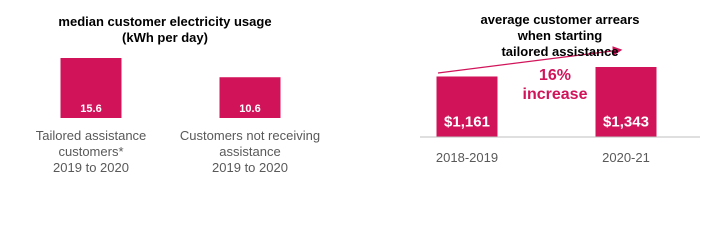  I want to click on trend-arrow, so click(530, 60).